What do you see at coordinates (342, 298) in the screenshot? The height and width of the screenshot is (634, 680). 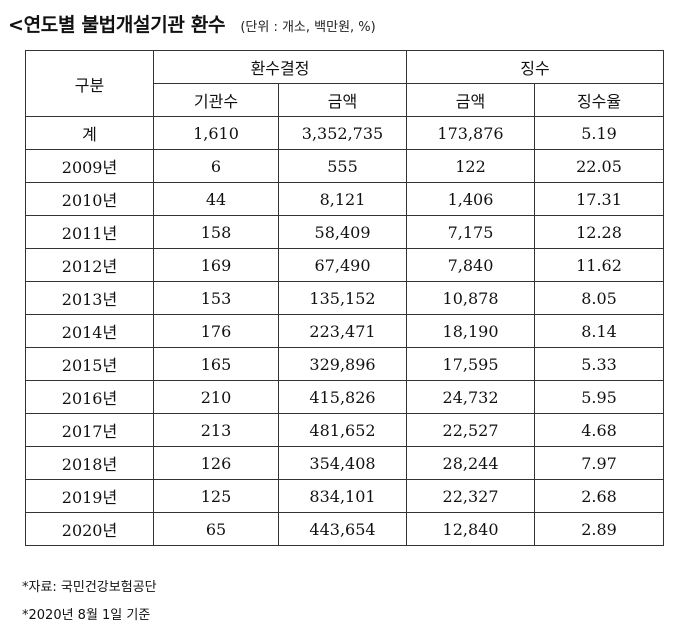 I see `cell-decision-amount: 135,152` at bounding box center [342, 298].